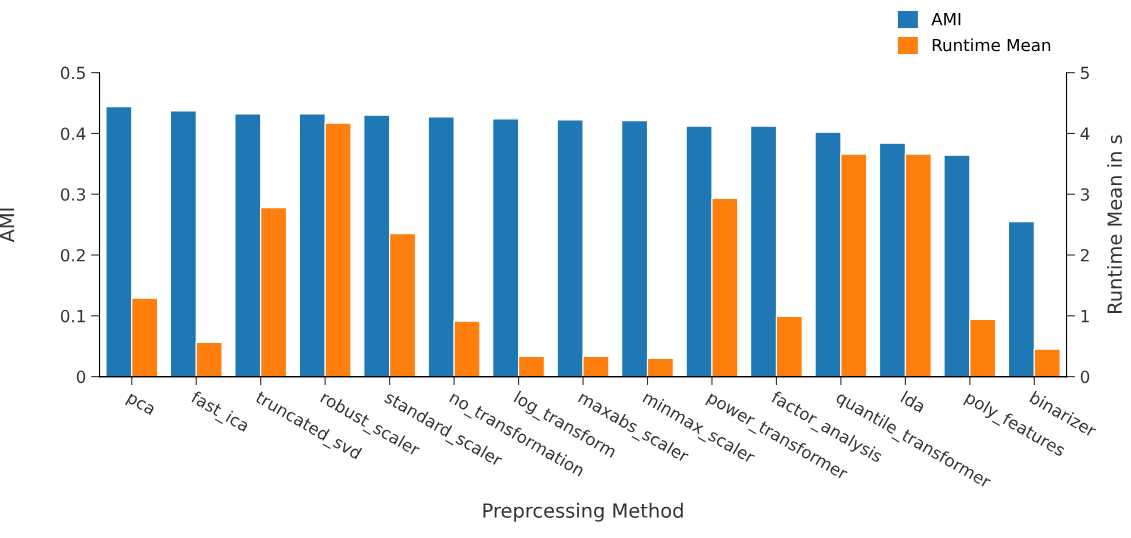 This screenshot has height=538, width=1131. What do you see at coordinates (72, 255) in the screenshot?
I see `y-tick-label: 0.2` at bounding box center [72, 255].